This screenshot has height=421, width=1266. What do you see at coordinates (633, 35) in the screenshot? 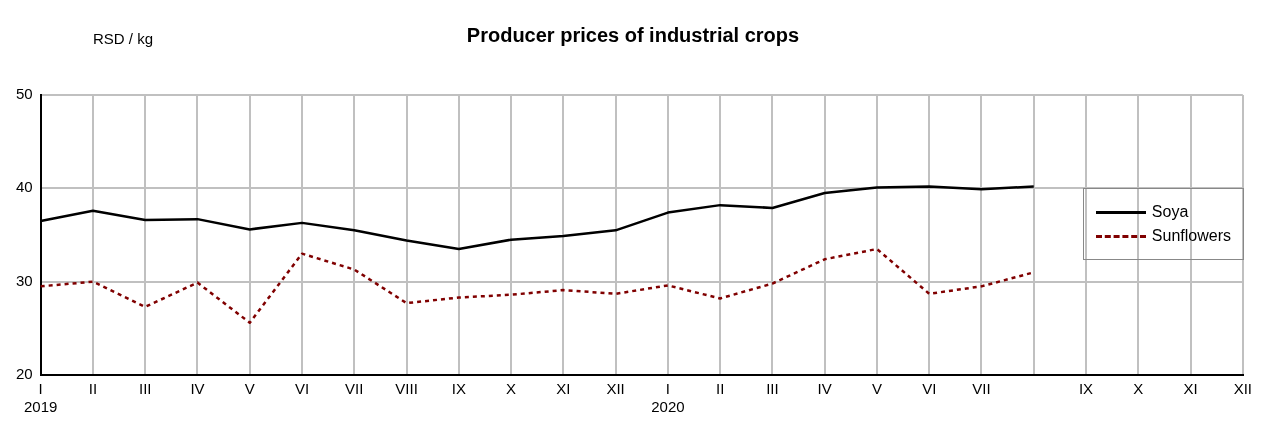
I see `chart-title: Producer prices of industrial crops` at bounding box center [633, 35].